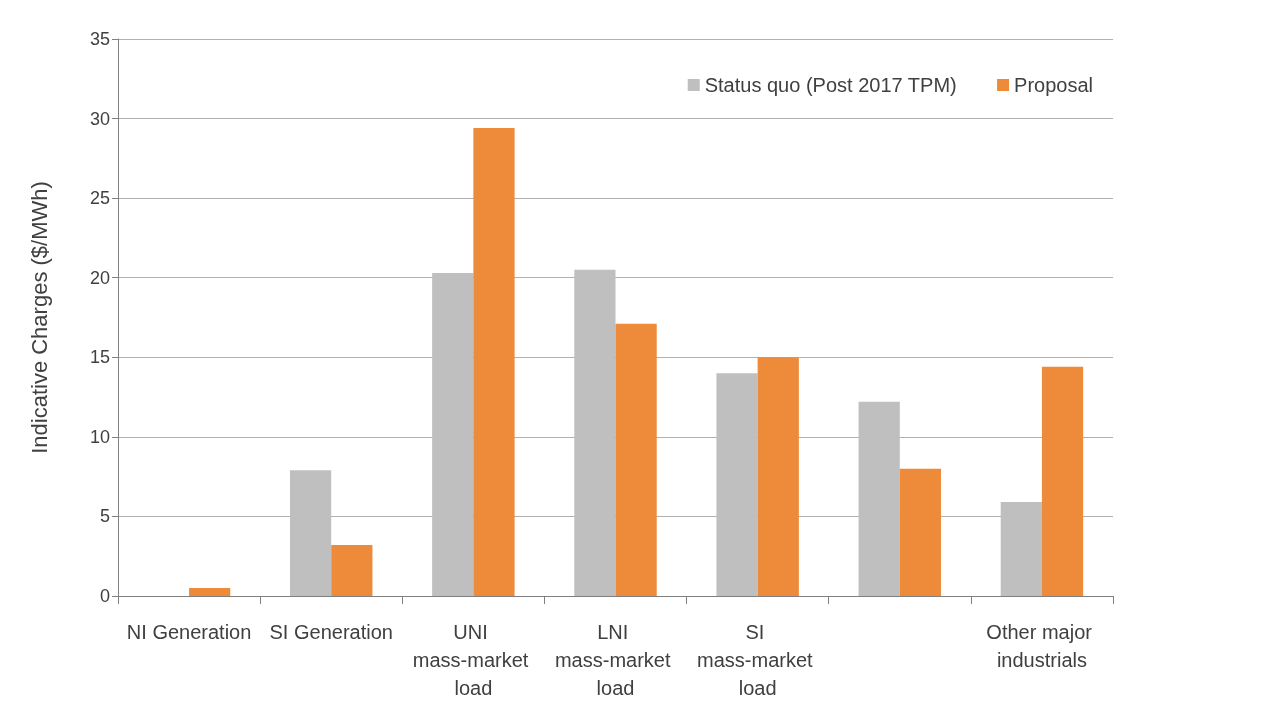 Image resolution: width=1268 pixels, height=702 pixels. What do you see at coordinates (1042, 646) in the screenshot?
I see `x-tick-label: Other major industrials` at bounding box center [1042, 646].